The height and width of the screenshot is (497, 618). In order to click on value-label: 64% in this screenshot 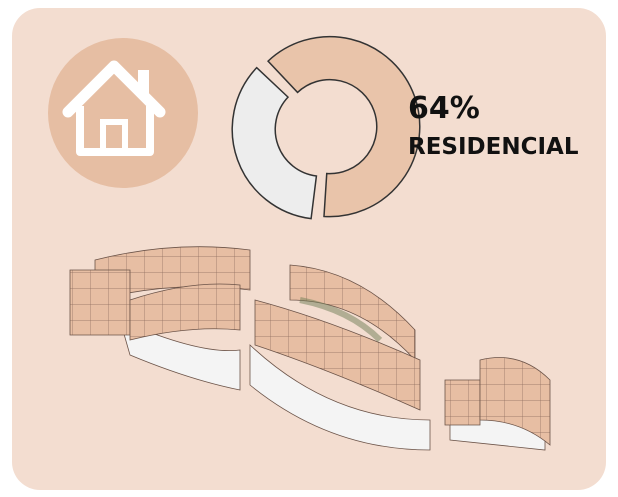, I will do `click(444, 108)`.